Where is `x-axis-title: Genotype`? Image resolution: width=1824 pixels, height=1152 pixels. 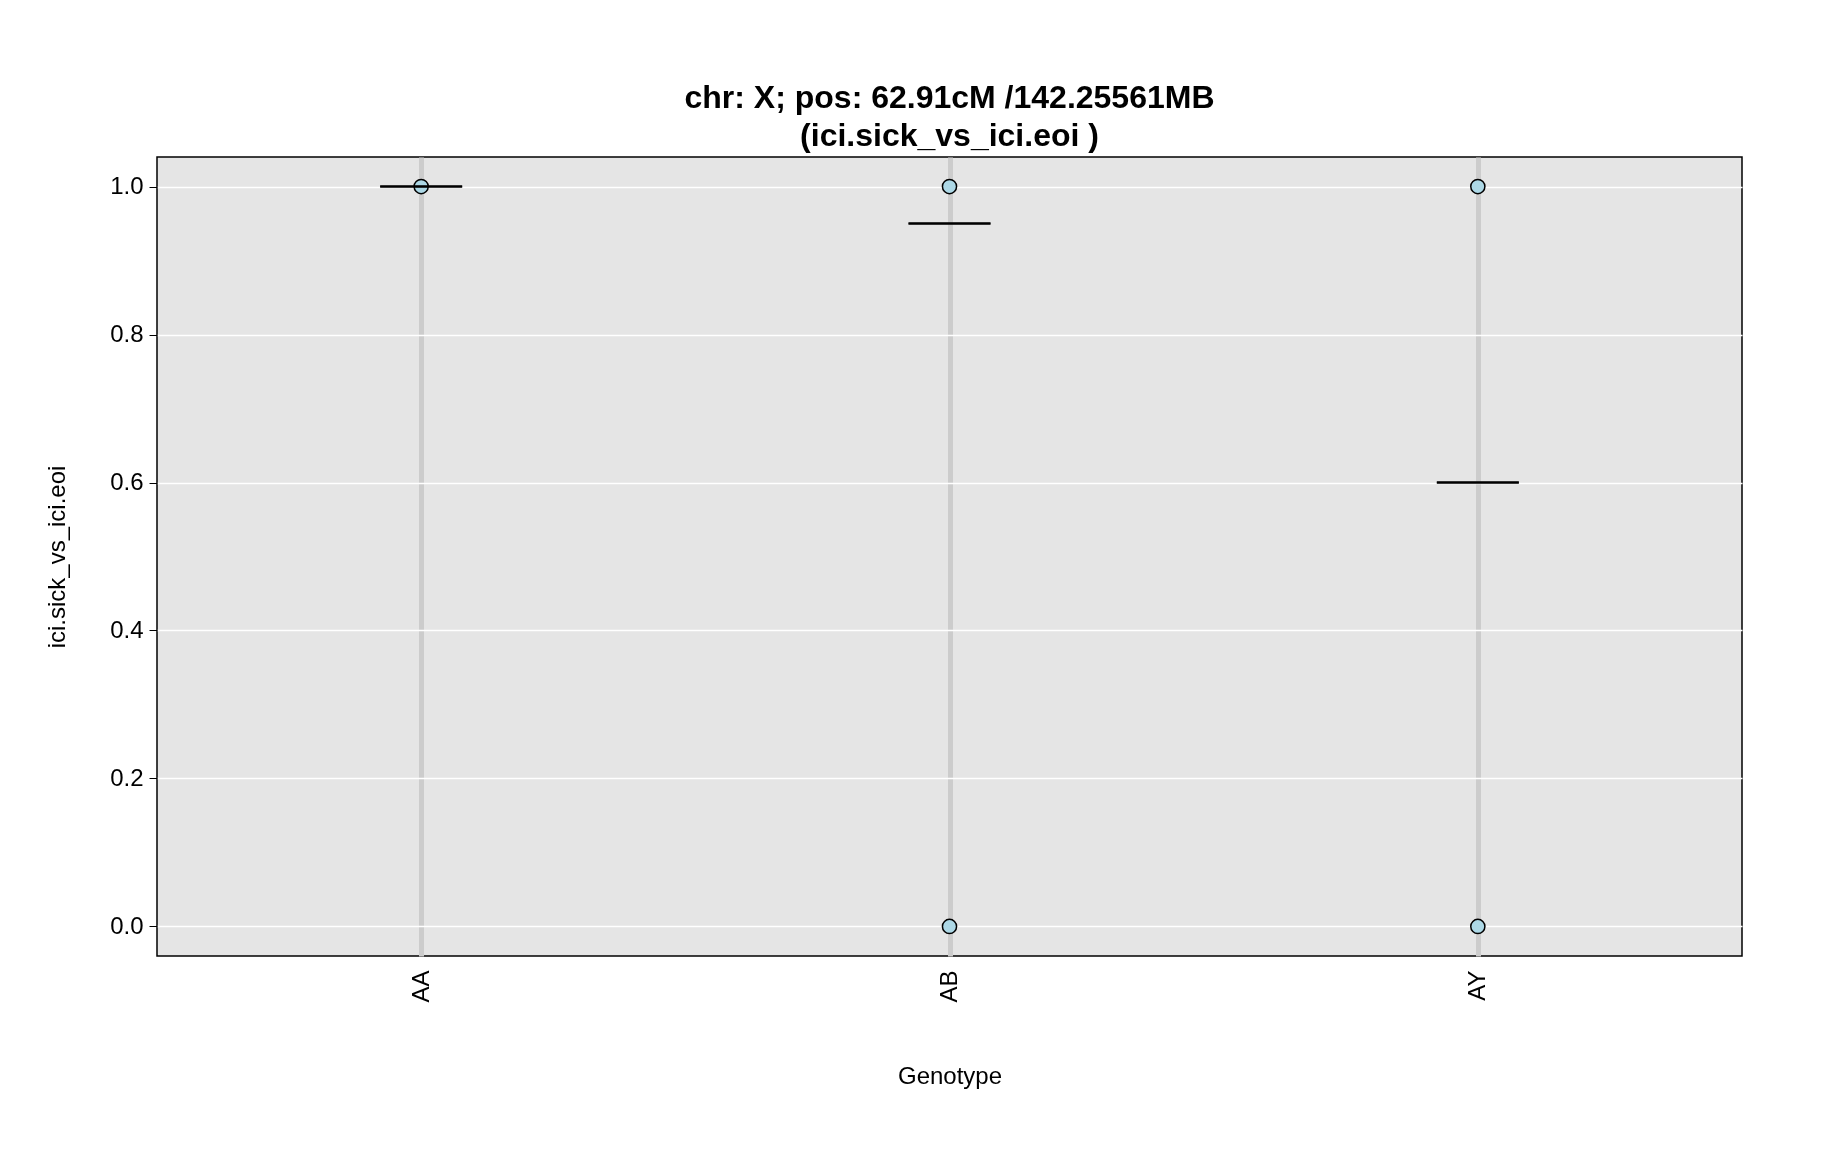 x-axis-title: Genotype is located at coordinates (950, 1075).